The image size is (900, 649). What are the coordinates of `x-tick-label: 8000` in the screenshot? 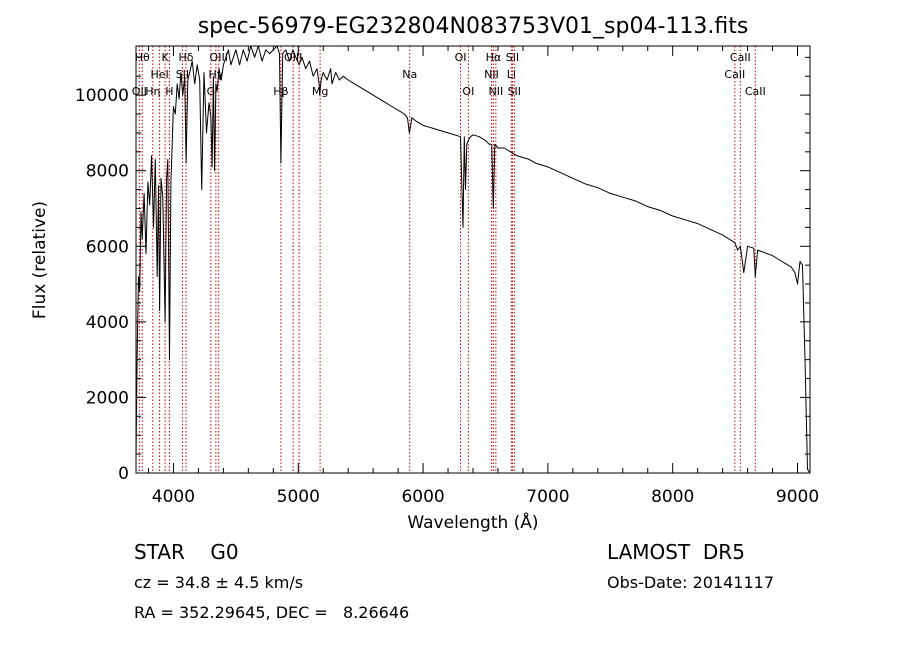 It's located at (672, 497).